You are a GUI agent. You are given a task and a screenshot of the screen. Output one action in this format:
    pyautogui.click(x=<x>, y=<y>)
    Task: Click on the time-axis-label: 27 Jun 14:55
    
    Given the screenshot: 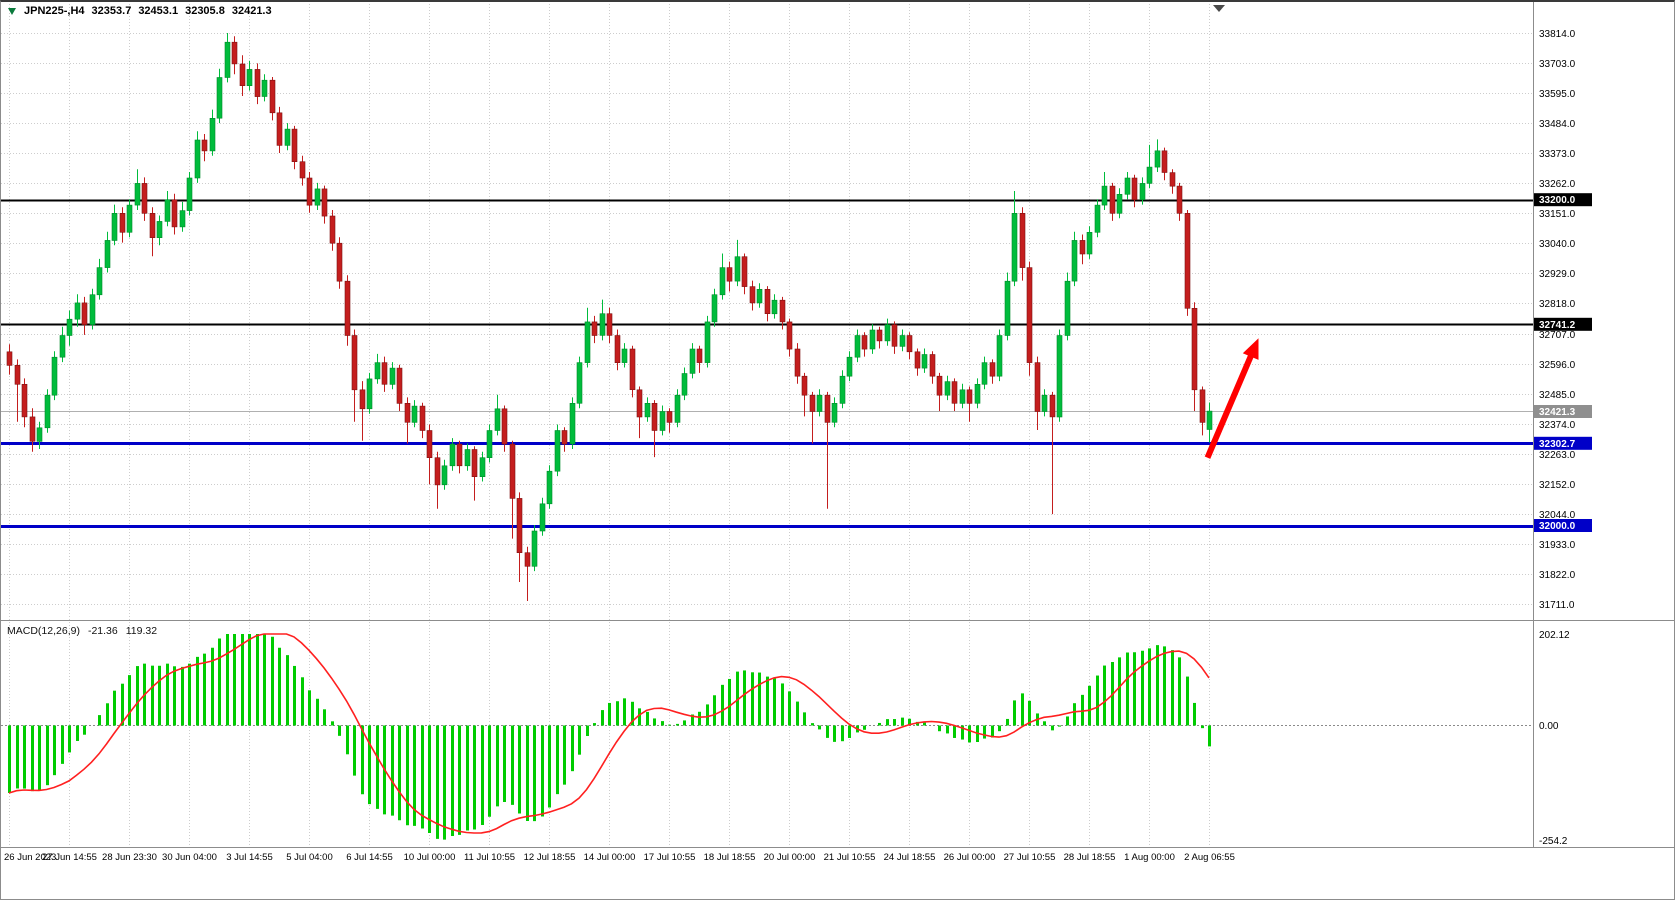 What is the action you would take?
    pyautogui.click(x=69, y=857)
    